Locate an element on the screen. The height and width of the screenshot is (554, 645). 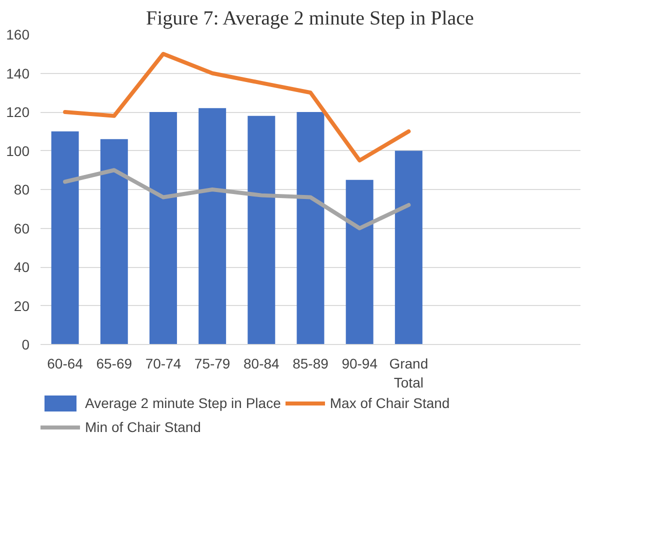
x-tick-label: 80-84 is located at coordinates (262, 364).